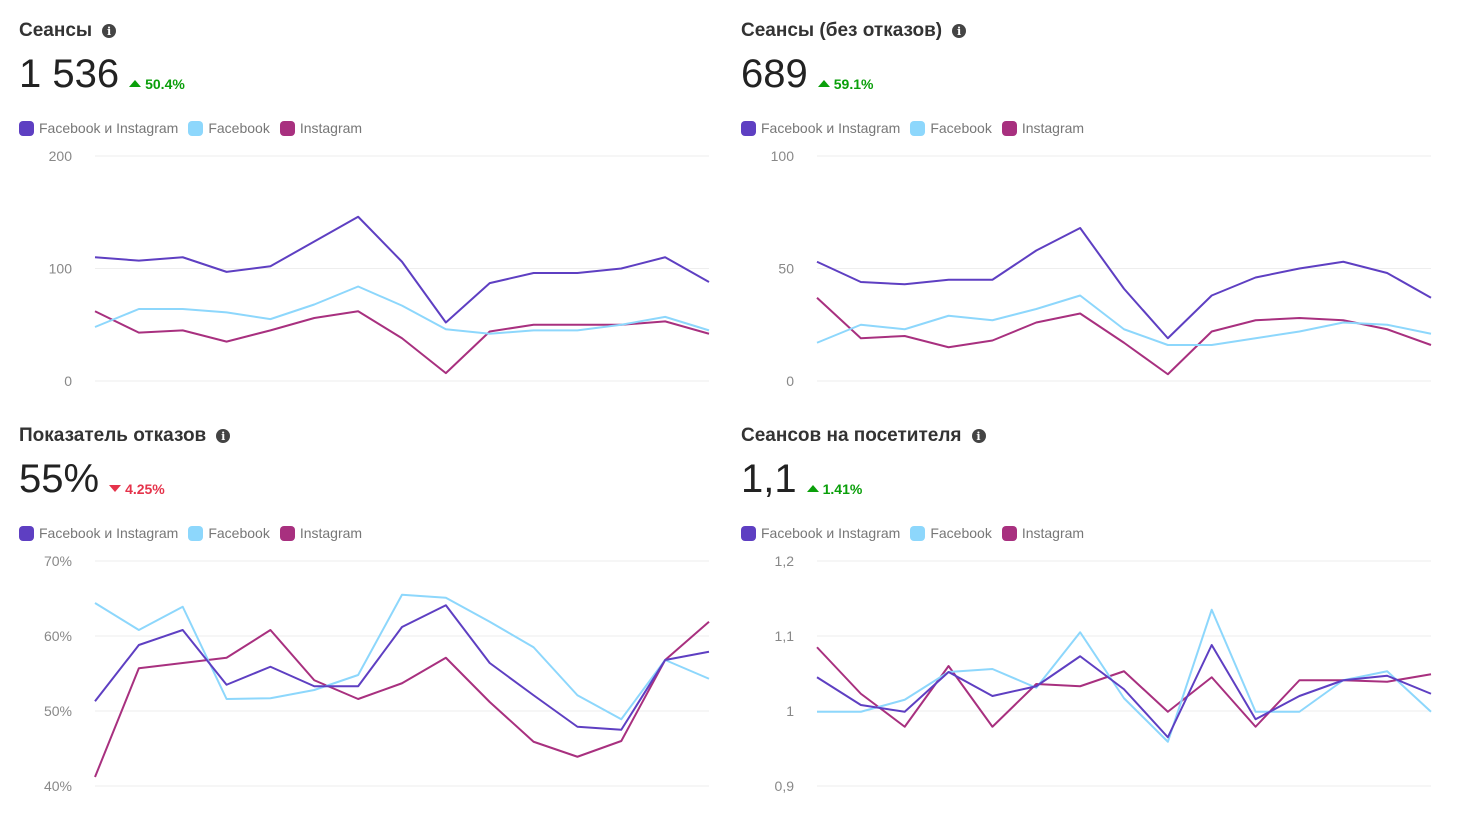 The width and height of the screenshot is (1460, 827). What do you see at coordinates (853, 83) in the screenshot?
I see `delta-text: 59.1%` at bounding box center [853, 83].